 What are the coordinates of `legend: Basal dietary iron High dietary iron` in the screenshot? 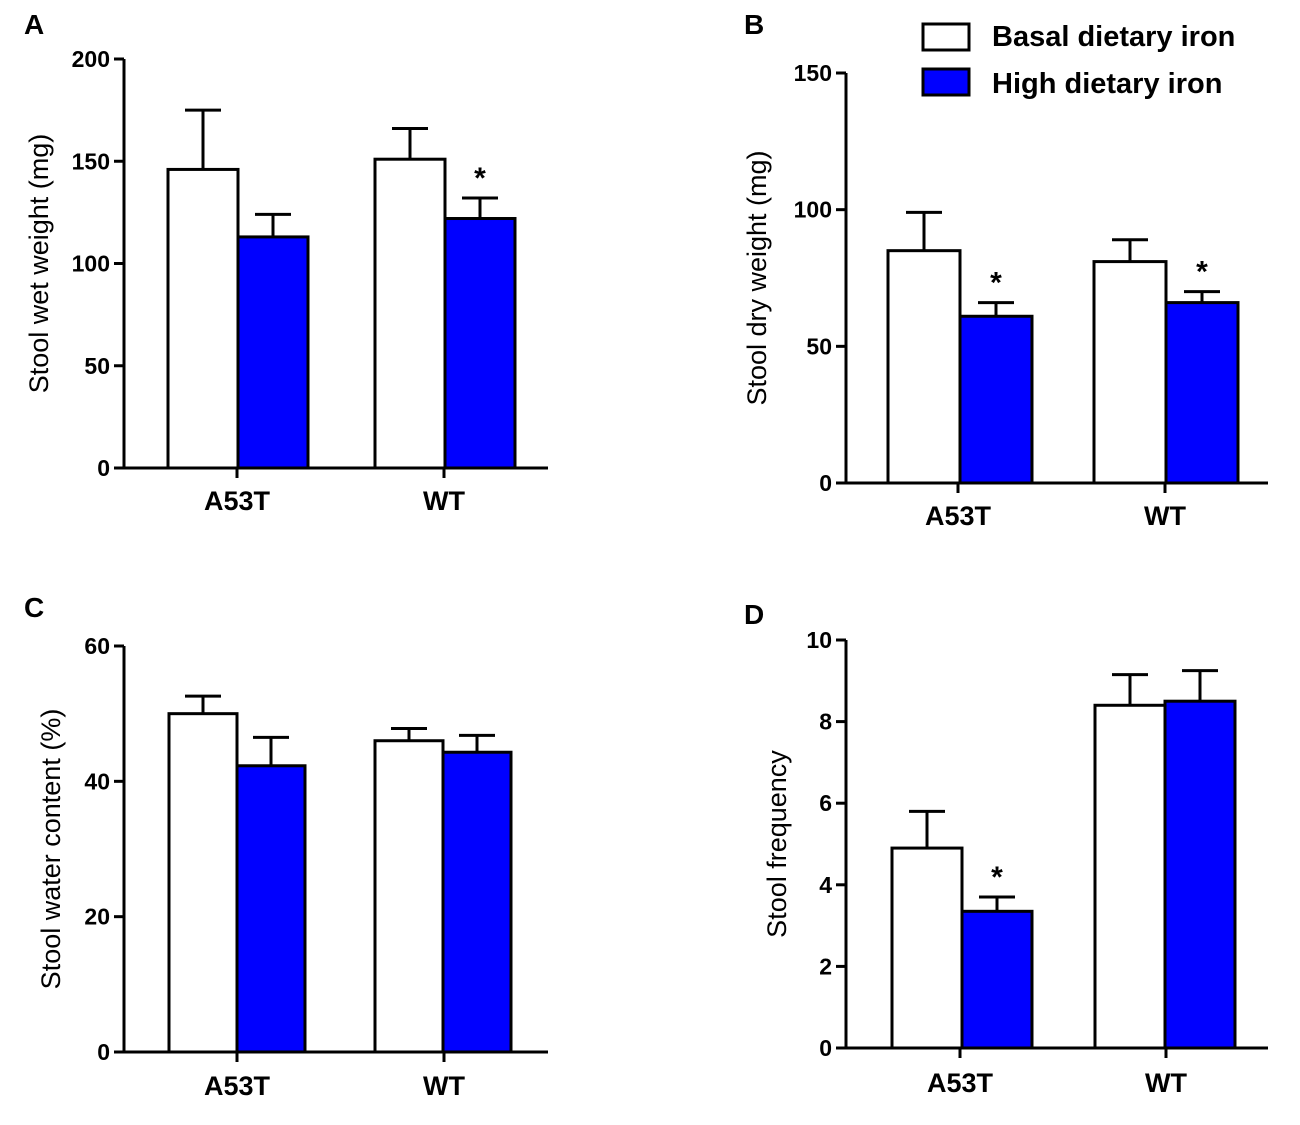 It's located at (1078, 60).